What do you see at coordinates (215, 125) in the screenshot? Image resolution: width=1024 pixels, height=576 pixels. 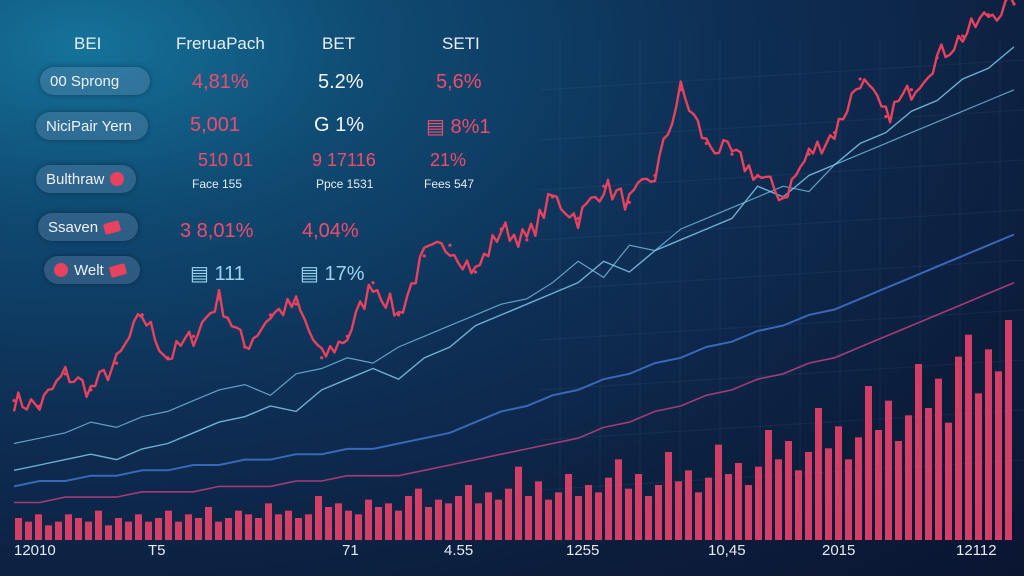 I see `row-2-value-1: 5,001` at bounding box center [215, 125].